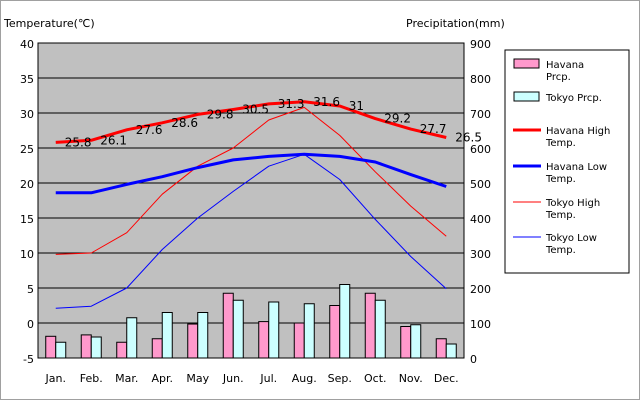 This screenshot has height=400, width=640. Describe the element at coordinates (565, 71) in the screenshot. I see `legend-label: Havana Prcp.` at that location.